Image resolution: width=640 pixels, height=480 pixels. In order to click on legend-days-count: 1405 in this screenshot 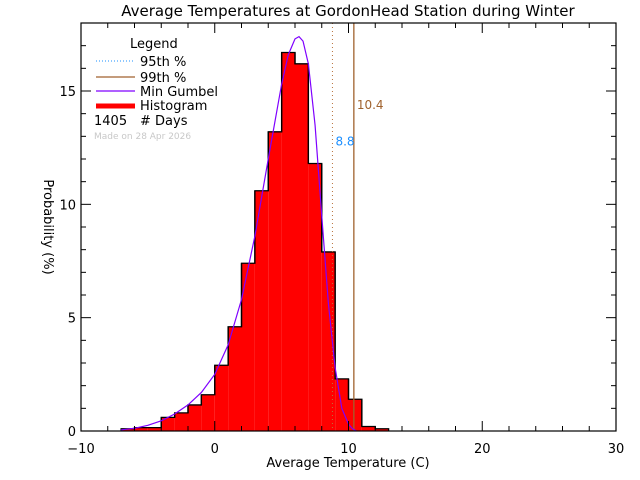, I will do `click(110, 121)`.